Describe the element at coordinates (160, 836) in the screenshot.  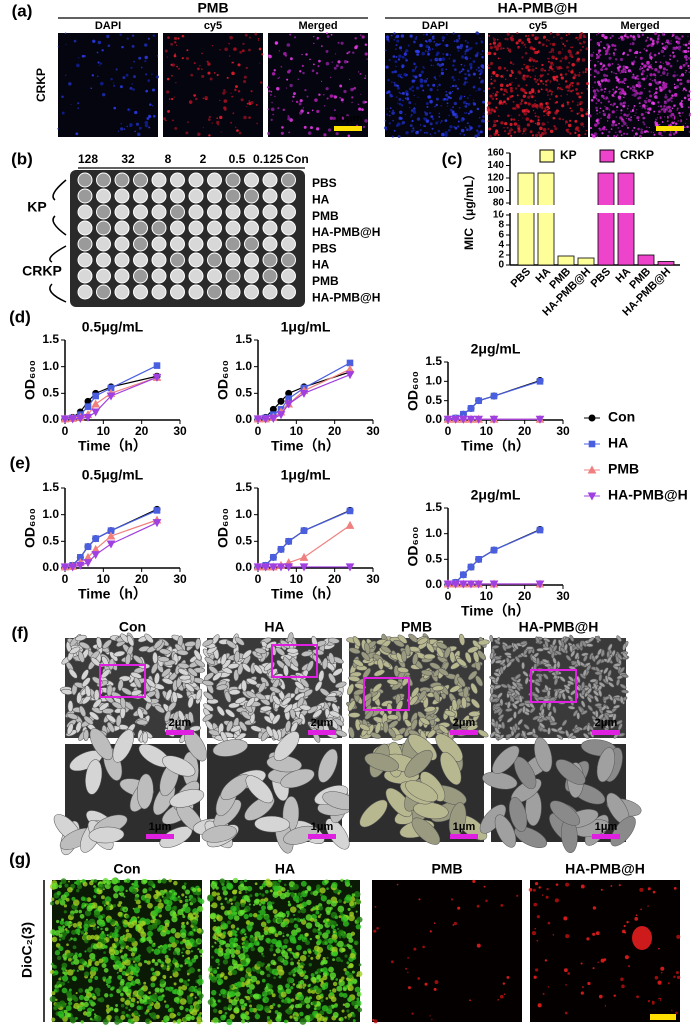
I see `scale-bar` at that location.